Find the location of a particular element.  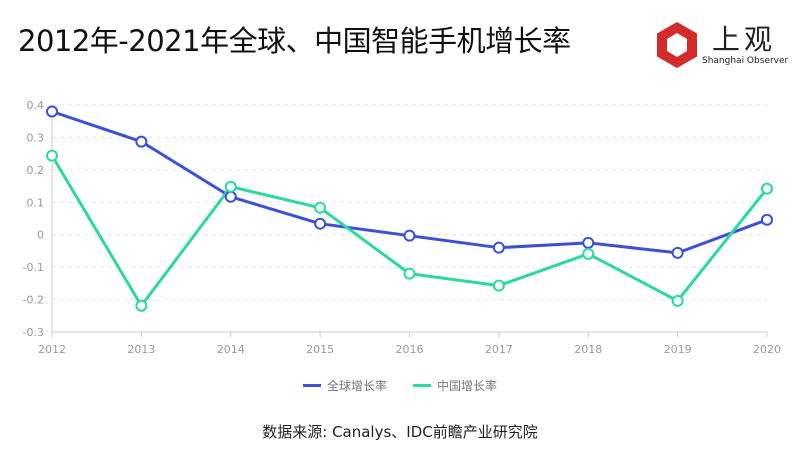

x-tick-label: 2017 is located at coordinates (499, 349).